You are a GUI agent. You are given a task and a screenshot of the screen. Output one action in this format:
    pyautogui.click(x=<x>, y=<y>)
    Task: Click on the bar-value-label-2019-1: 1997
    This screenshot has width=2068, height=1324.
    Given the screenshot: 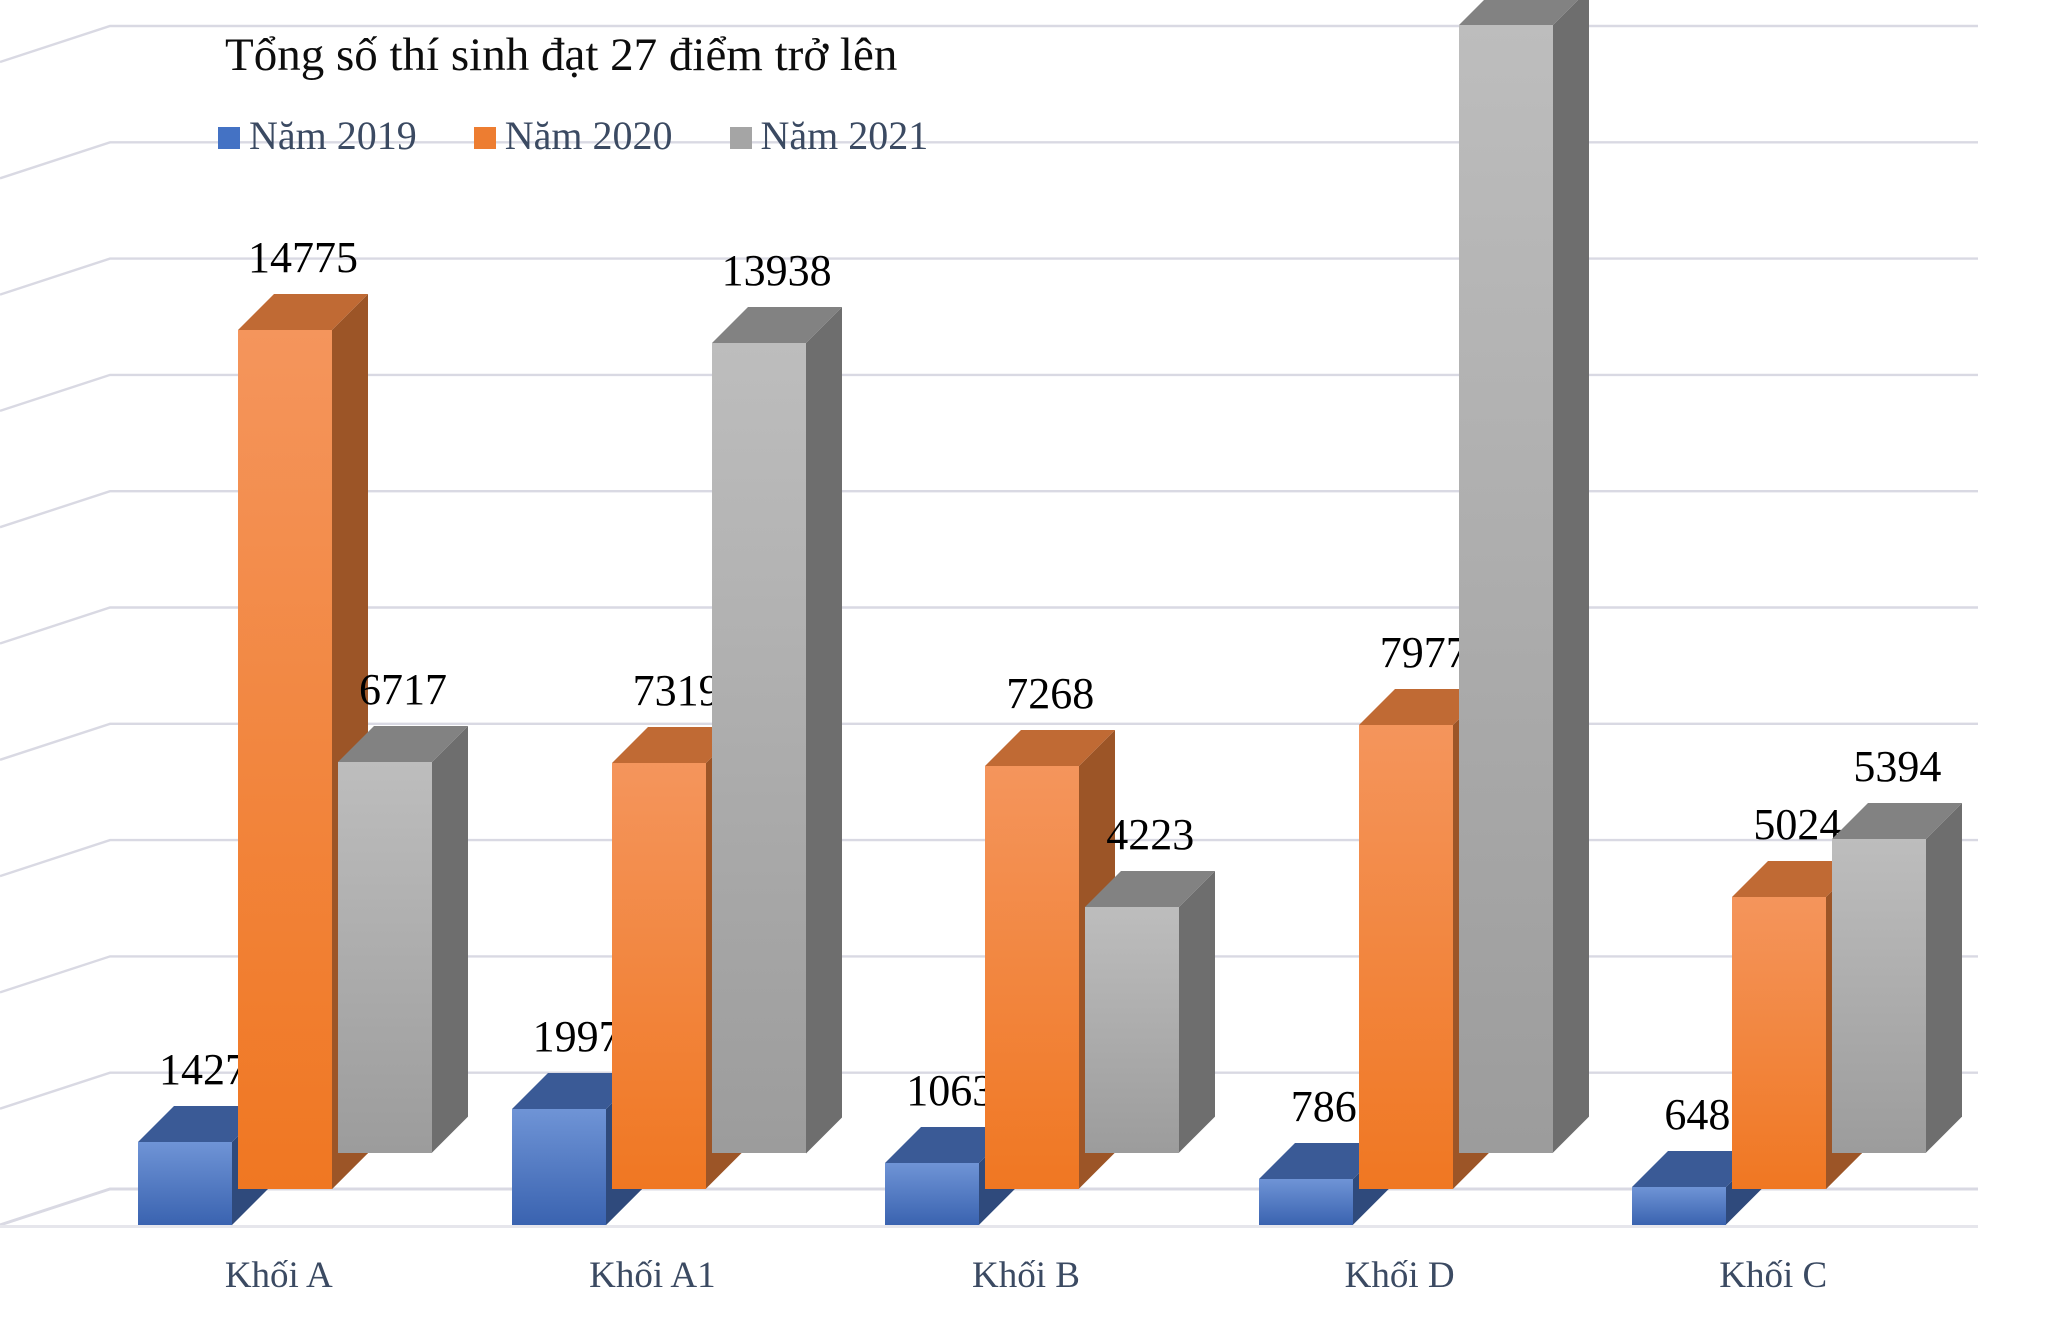 What is the action you would take?
    pyautogui.click(x=576, y=1036)
    